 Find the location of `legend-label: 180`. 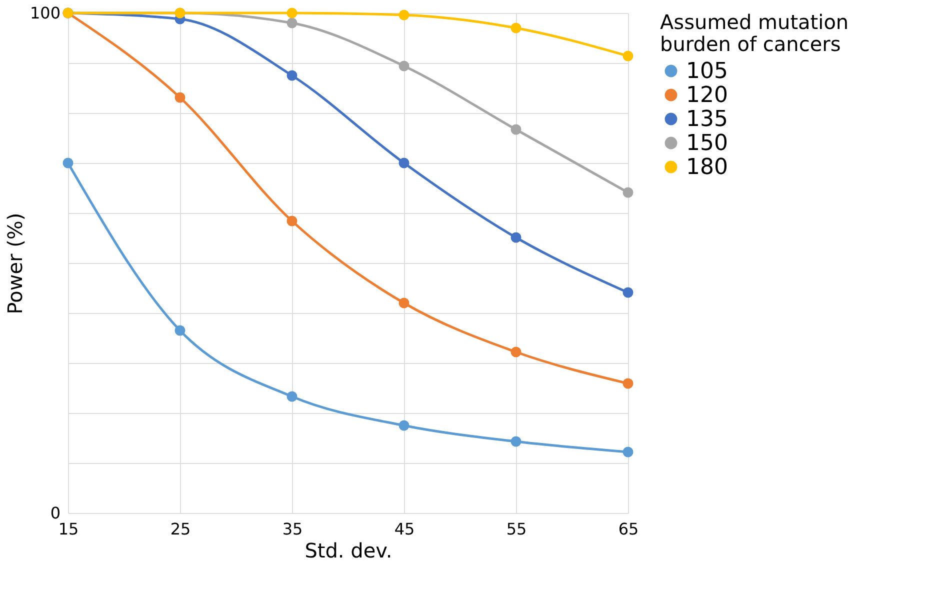

legend-label: 180 is located at coordinates (707, 167).